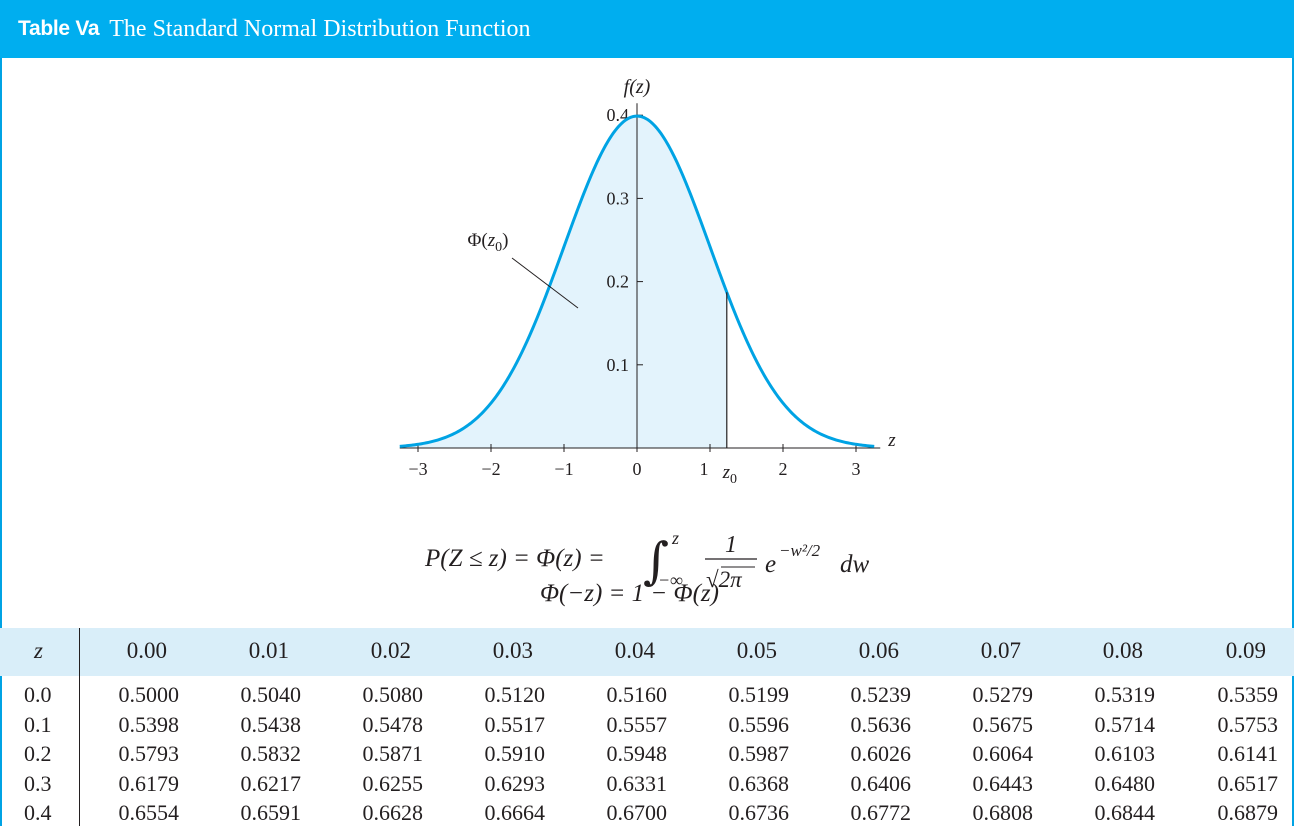 Image resolution: width=1294 pixels, height=827 pixels. Describe the element at coordinates (515, 724) in the screenshot. I see `table-cell: 0.5517` at that location.